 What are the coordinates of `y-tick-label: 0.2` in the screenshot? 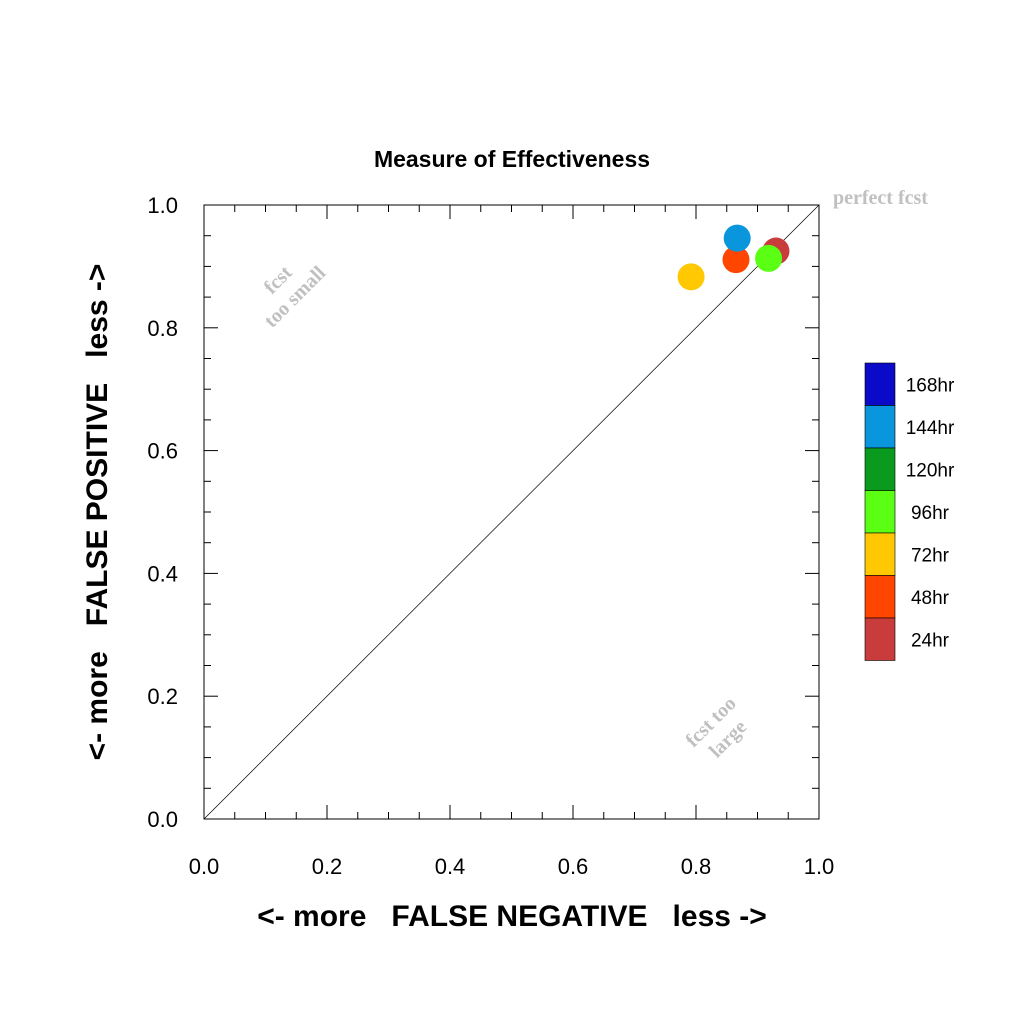 It's located at (162, 696).